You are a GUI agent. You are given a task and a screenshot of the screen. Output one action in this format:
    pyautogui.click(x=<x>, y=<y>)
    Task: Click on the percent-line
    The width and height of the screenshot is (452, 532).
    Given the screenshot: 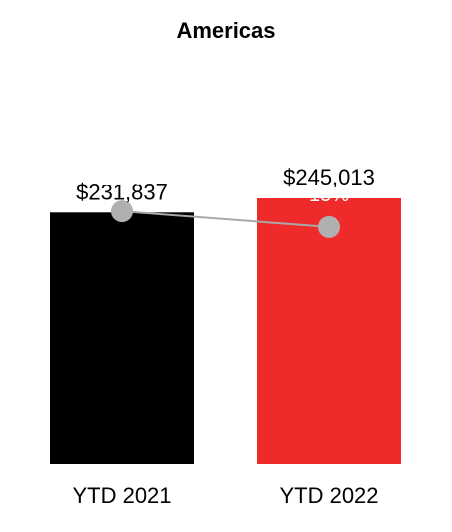 What is the action you would take?
    pyautogui.click(x=225, y=219)
    